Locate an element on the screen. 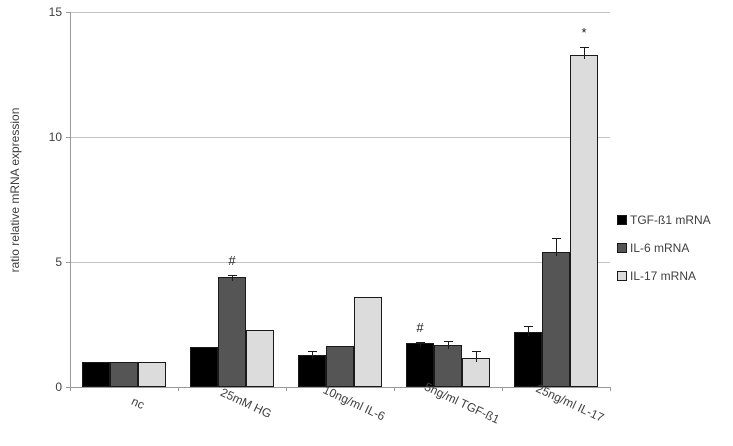  x-category-label: 25mM HG is located at coordinates (246, 403).